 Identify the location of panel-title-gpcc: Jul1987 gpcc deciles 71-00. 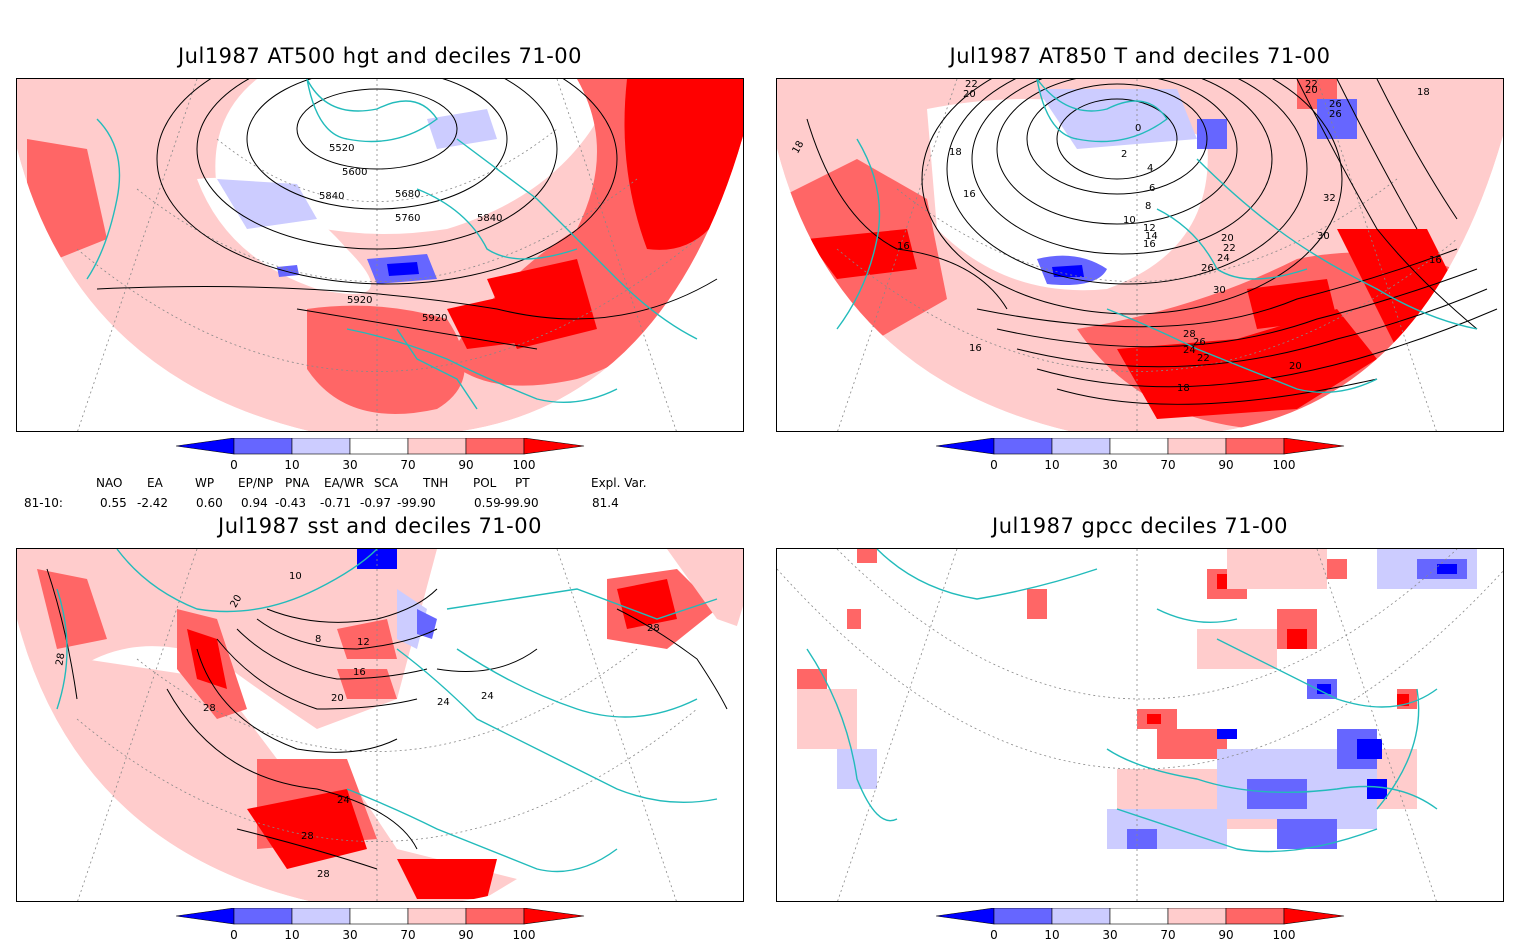
(1140, 526).